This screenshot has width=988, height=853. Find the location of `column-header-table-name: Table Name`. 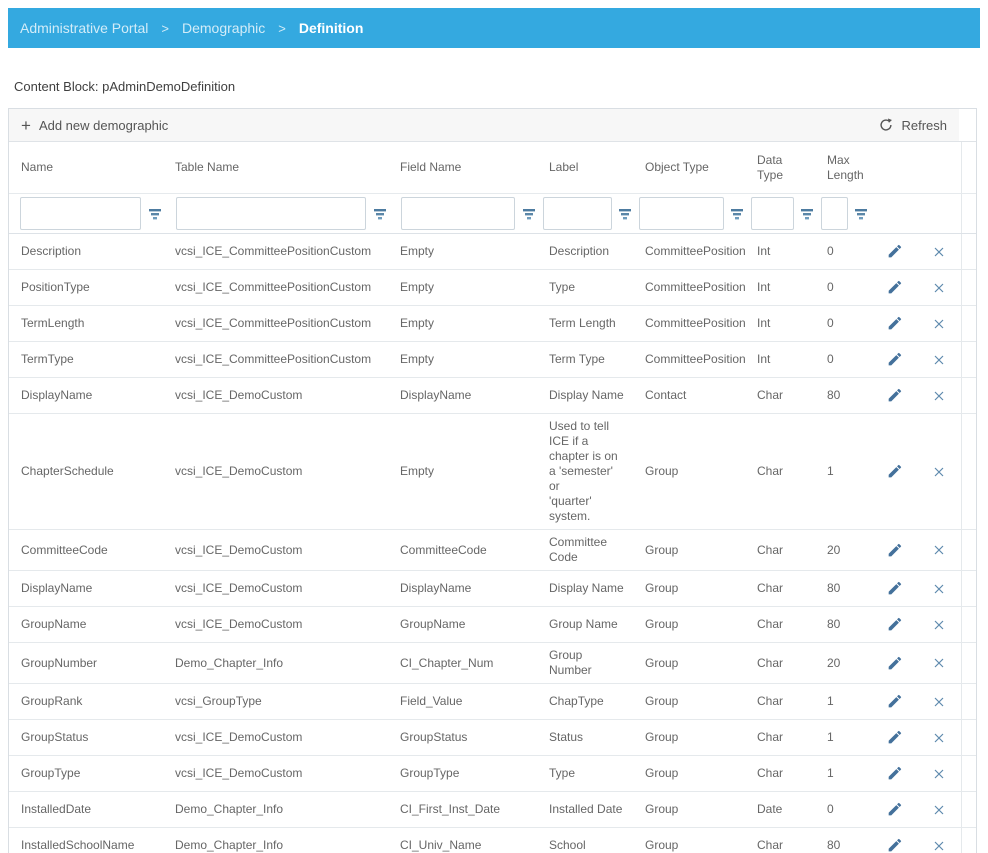

column-header-table-name: Table Name is located at coordinates (207, 167).